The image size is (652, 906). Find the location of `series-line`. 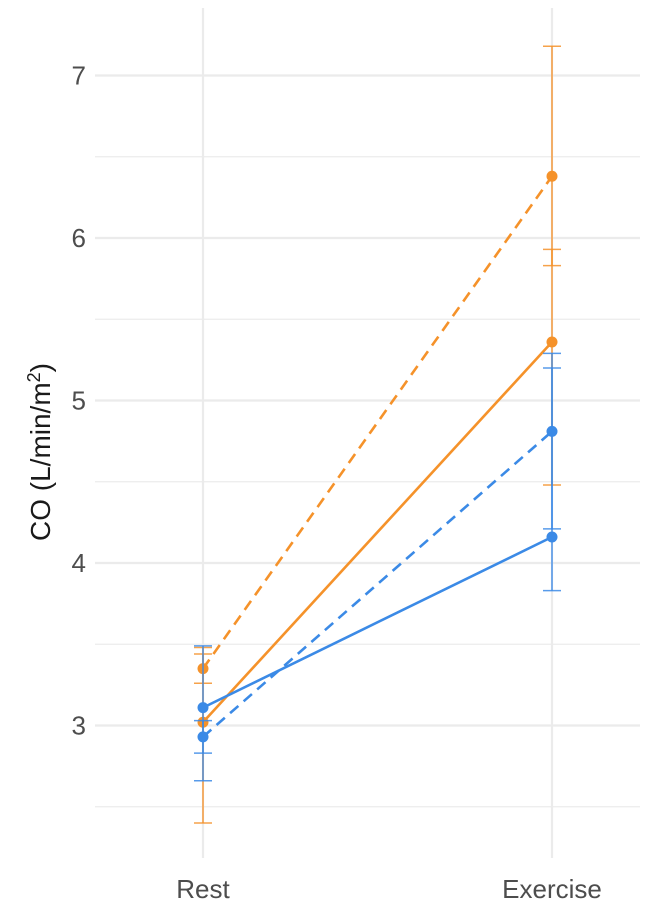

series-line is located at coordinates (377, 622).